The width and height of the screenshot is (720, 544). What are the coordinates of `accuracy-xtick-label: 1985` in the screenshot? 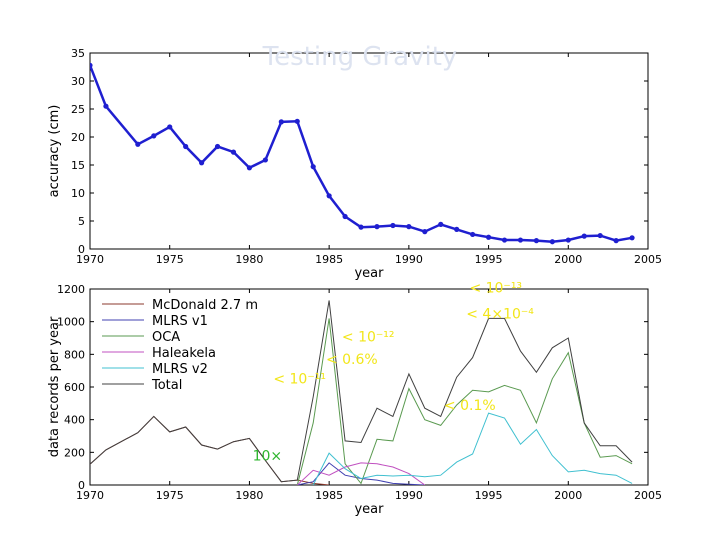 It's located at (329, 259).